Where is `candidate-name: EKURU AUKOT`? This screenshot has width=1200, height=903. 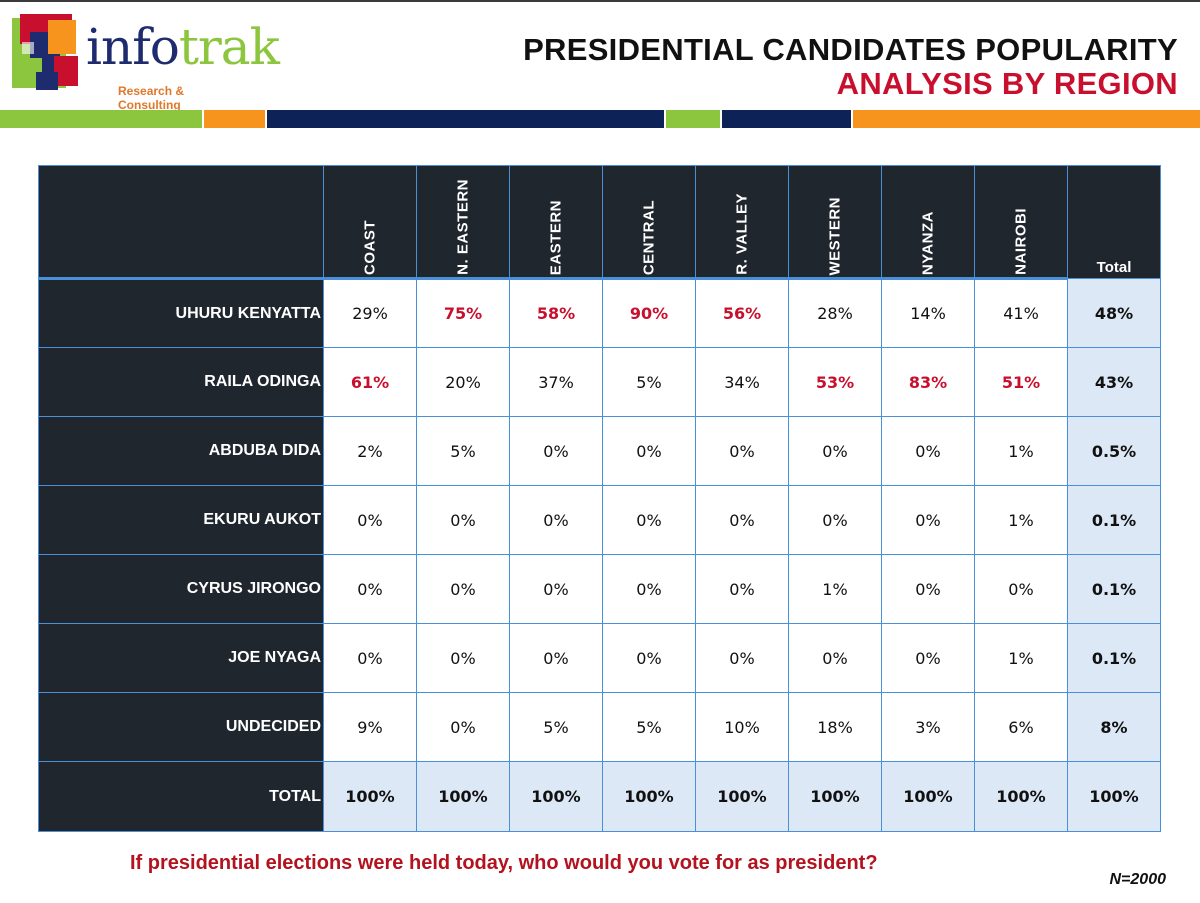 candidate-name: EKURU AUKOT is located at coordinates (181, 520).